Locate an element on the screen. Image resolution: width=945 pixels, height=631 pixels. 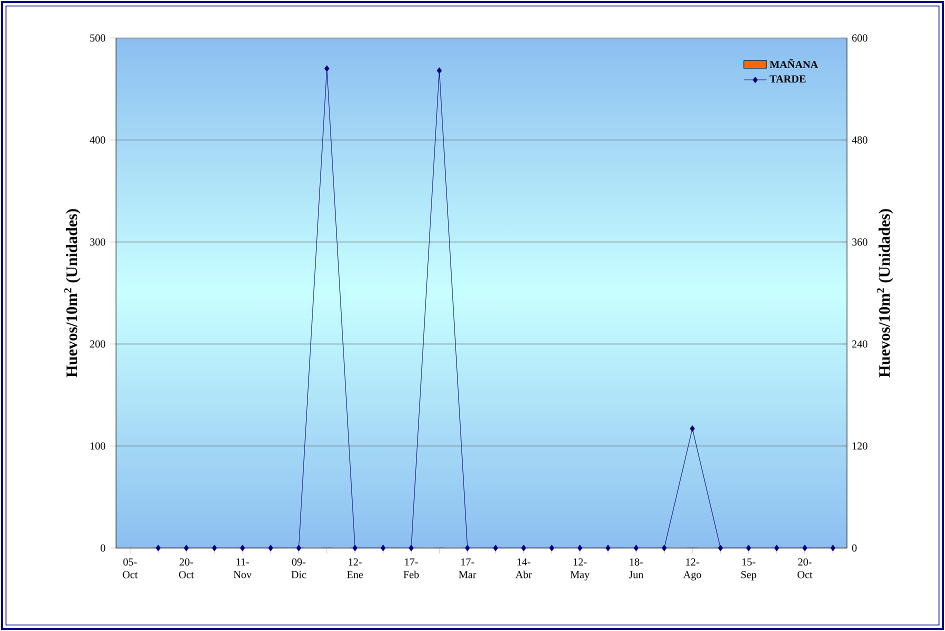
y-tick-label: 0 is located at coordinates (103, 548).